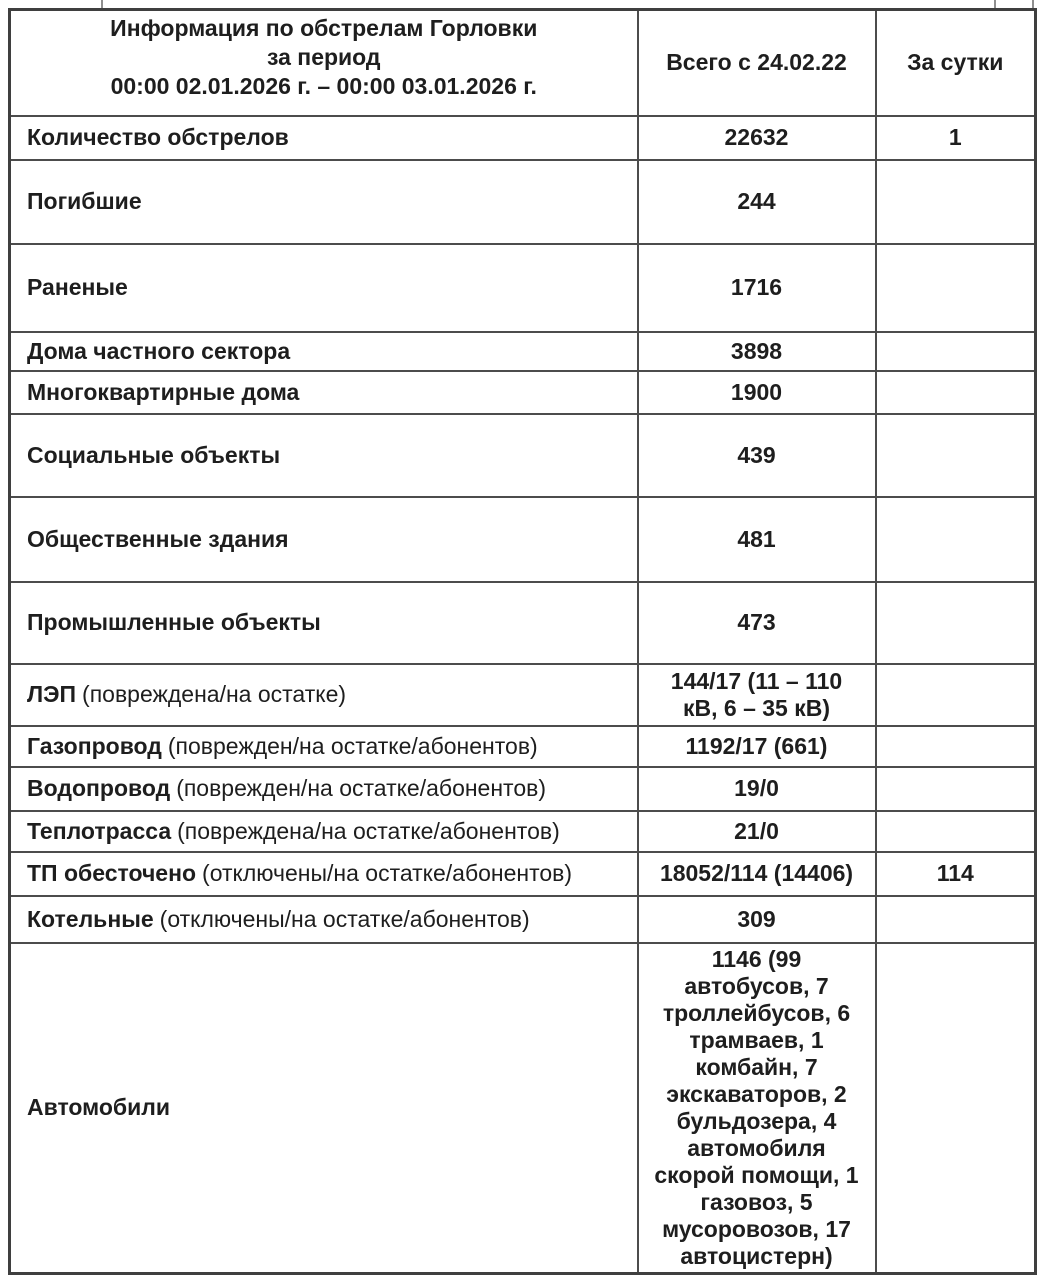 The image size is (1039, 1280). Describe the element at coordinates (323, 392) in the screenshot. I see `row-label-cell: Многоквартирные дома` at that location.